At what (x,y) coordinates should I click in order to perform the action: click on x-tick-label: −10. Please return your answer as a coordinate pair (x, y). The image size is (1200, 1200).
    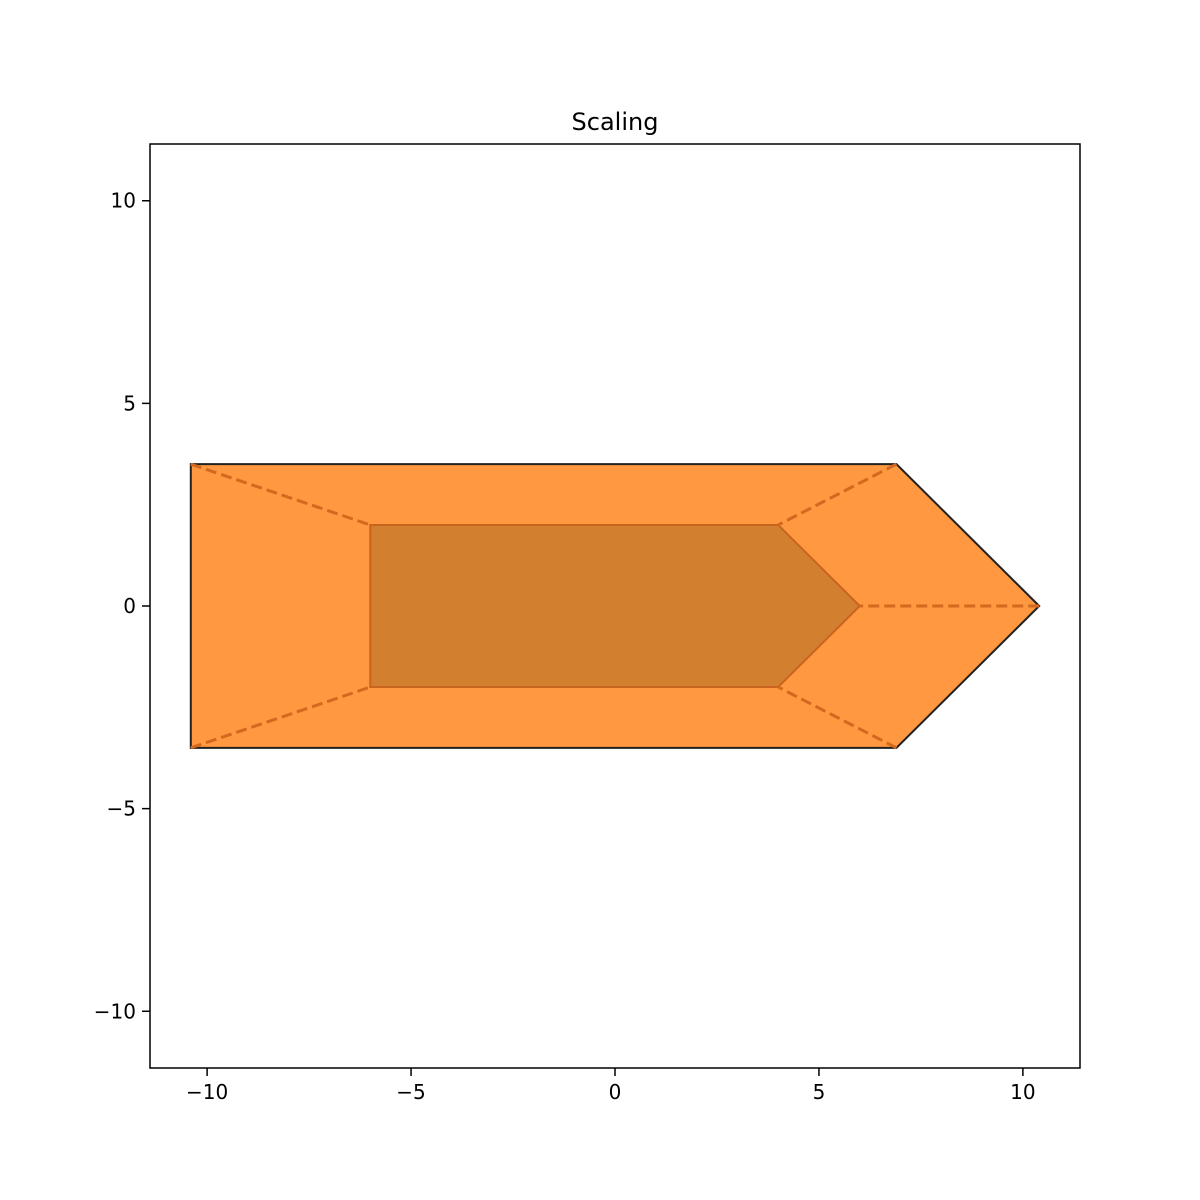
    Looking at the image, I should click on (207, 1092).